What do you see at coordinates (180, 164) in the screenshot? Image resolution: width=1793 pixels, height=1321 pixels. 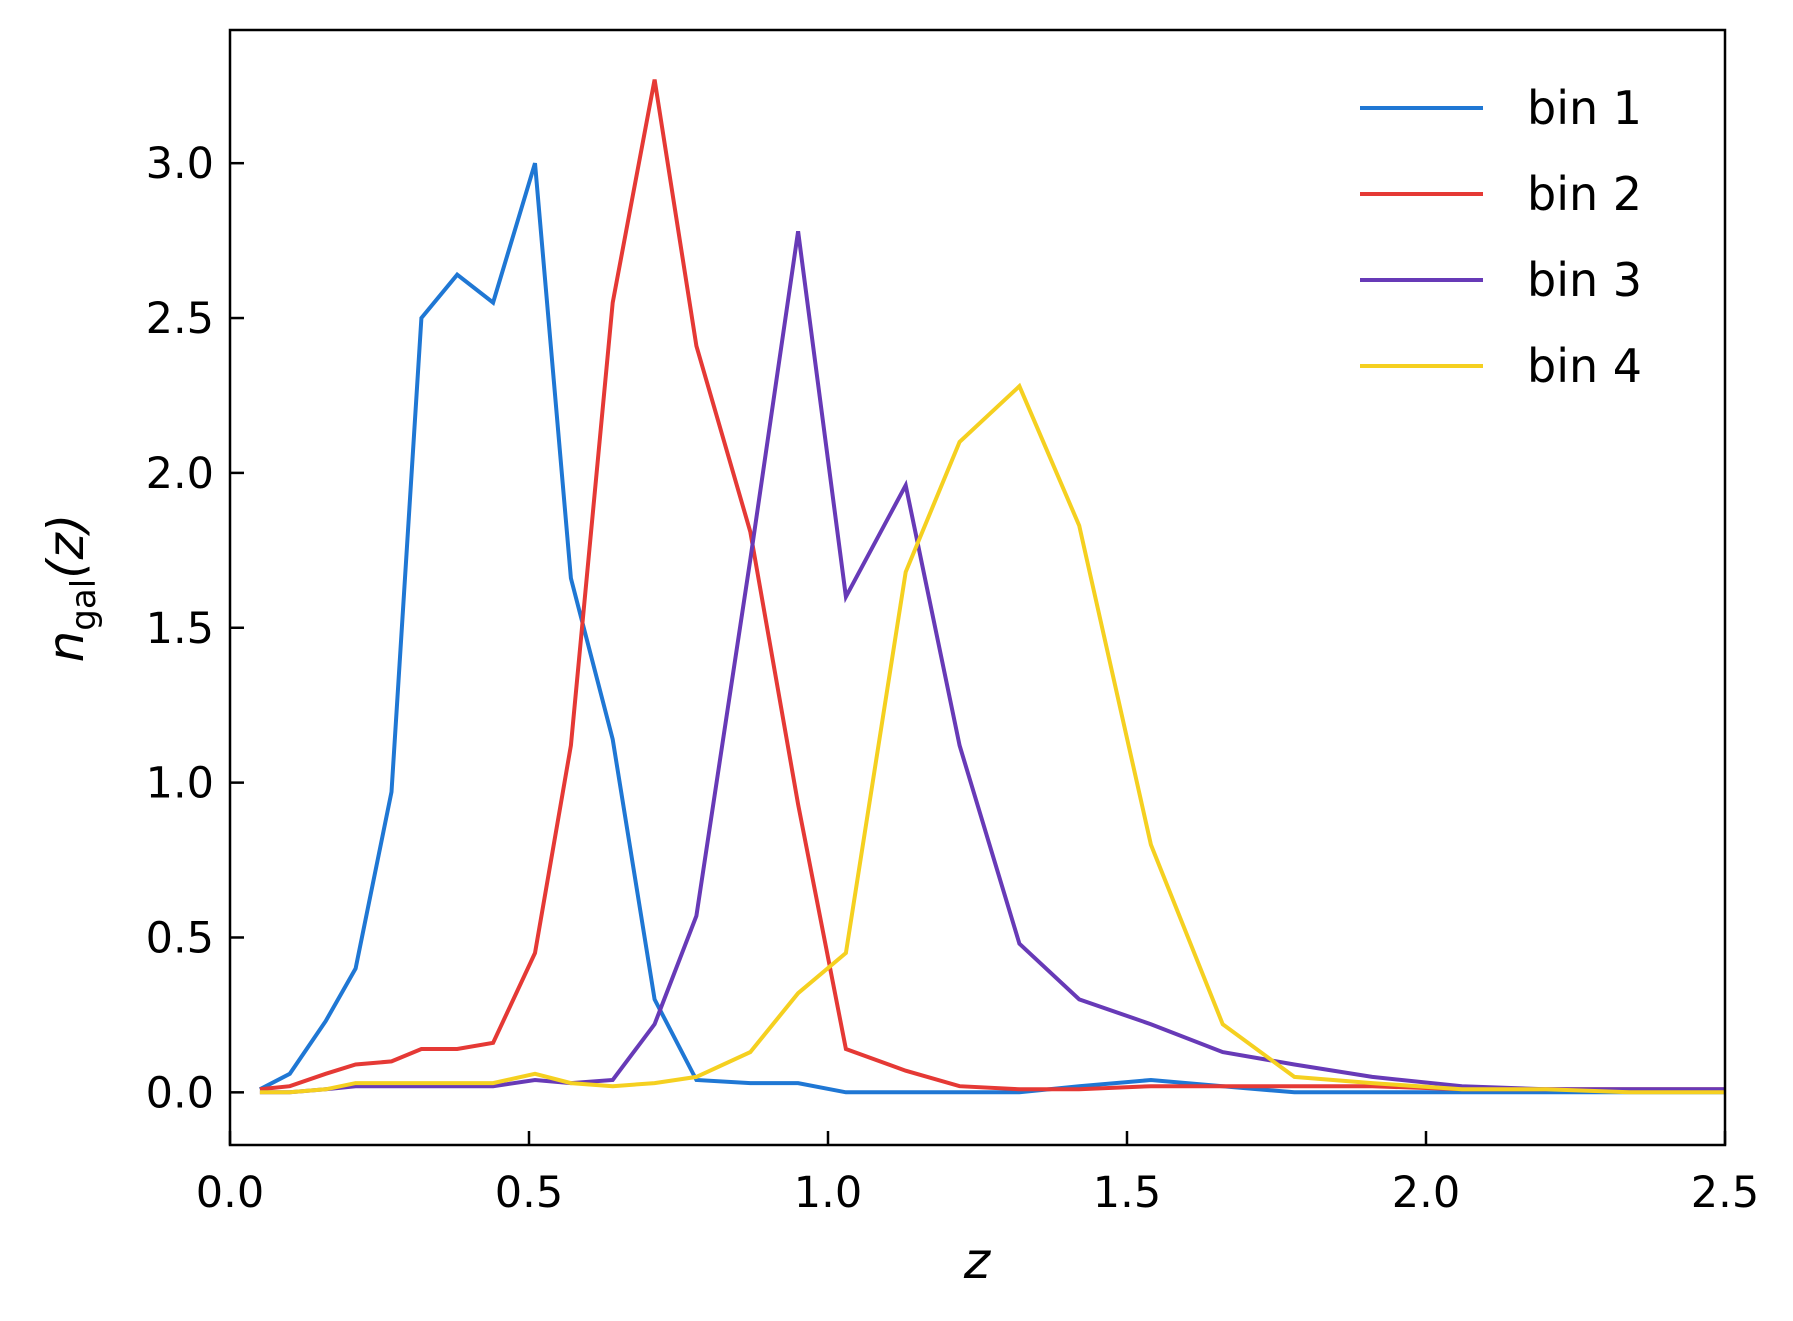 I see `y-tick-label: 3.0` at bounding box center [180, 164].